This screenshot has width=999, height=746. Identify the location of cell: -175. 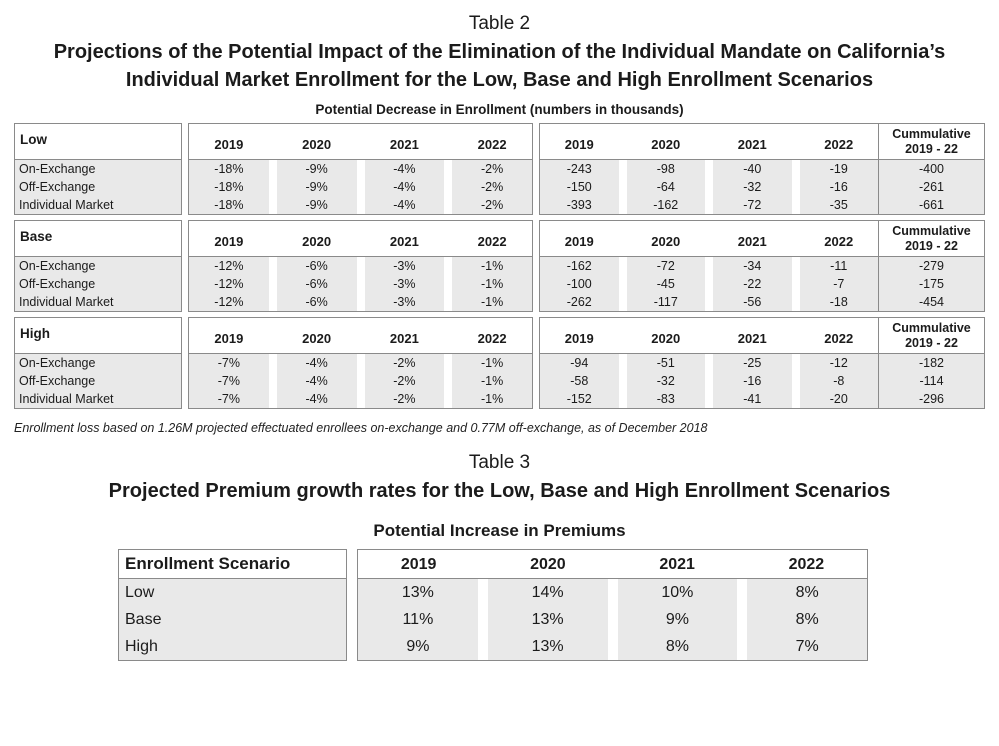
(931, 284).